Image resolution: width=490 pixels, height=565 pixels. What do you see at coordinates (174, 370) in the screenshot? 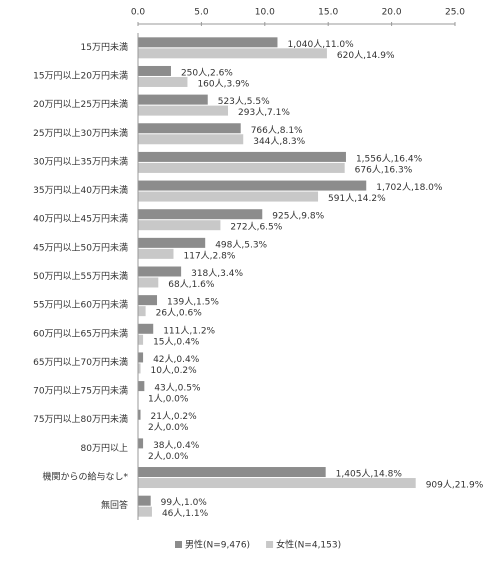
I see `value-label: 10人,0.2%` at bounding box center [174, 370].